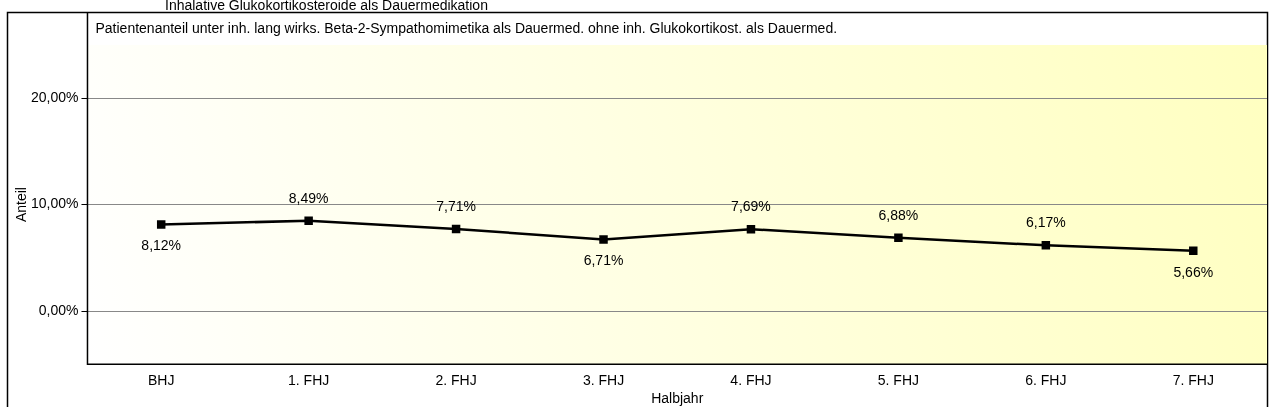 The image size is (1275, 407). I want to click on chart-title: Inhalative Glukokortikosteroide als Dauermedikation, so click(326, 6).